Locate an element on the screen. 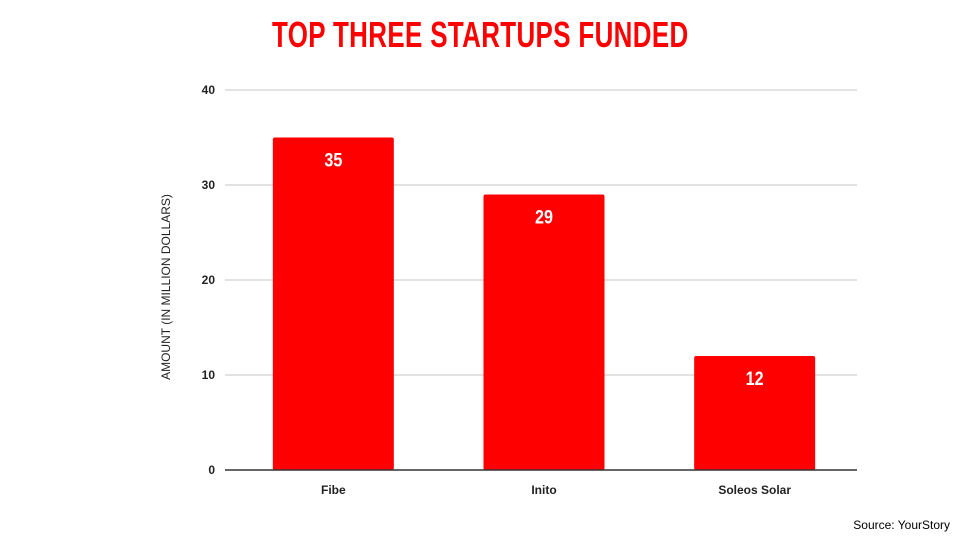 The height and width of the screenshot is (540, 960). chart-title-text: TOP THREE STARTUPS FUNDED is located at coordinates (480, 34).